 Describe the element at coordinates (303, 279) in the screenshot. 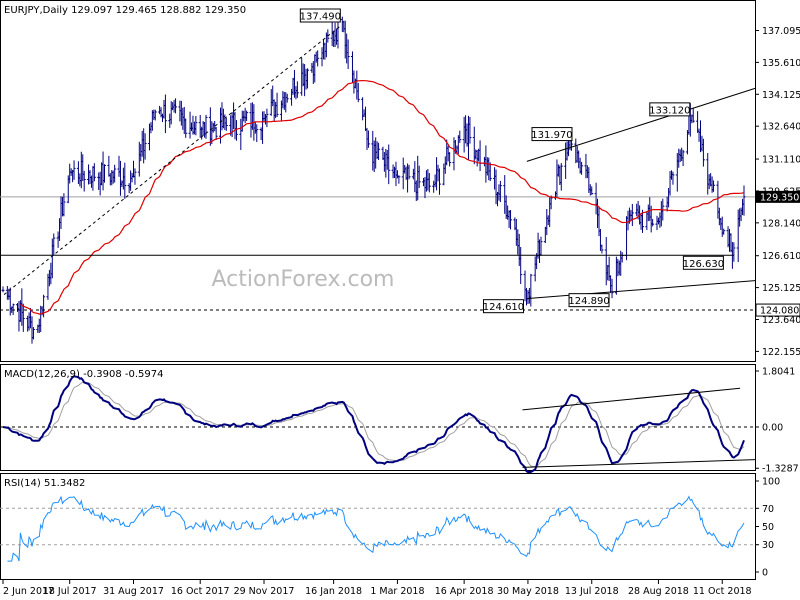

I see `watermark: ActionForex.com` at that location.